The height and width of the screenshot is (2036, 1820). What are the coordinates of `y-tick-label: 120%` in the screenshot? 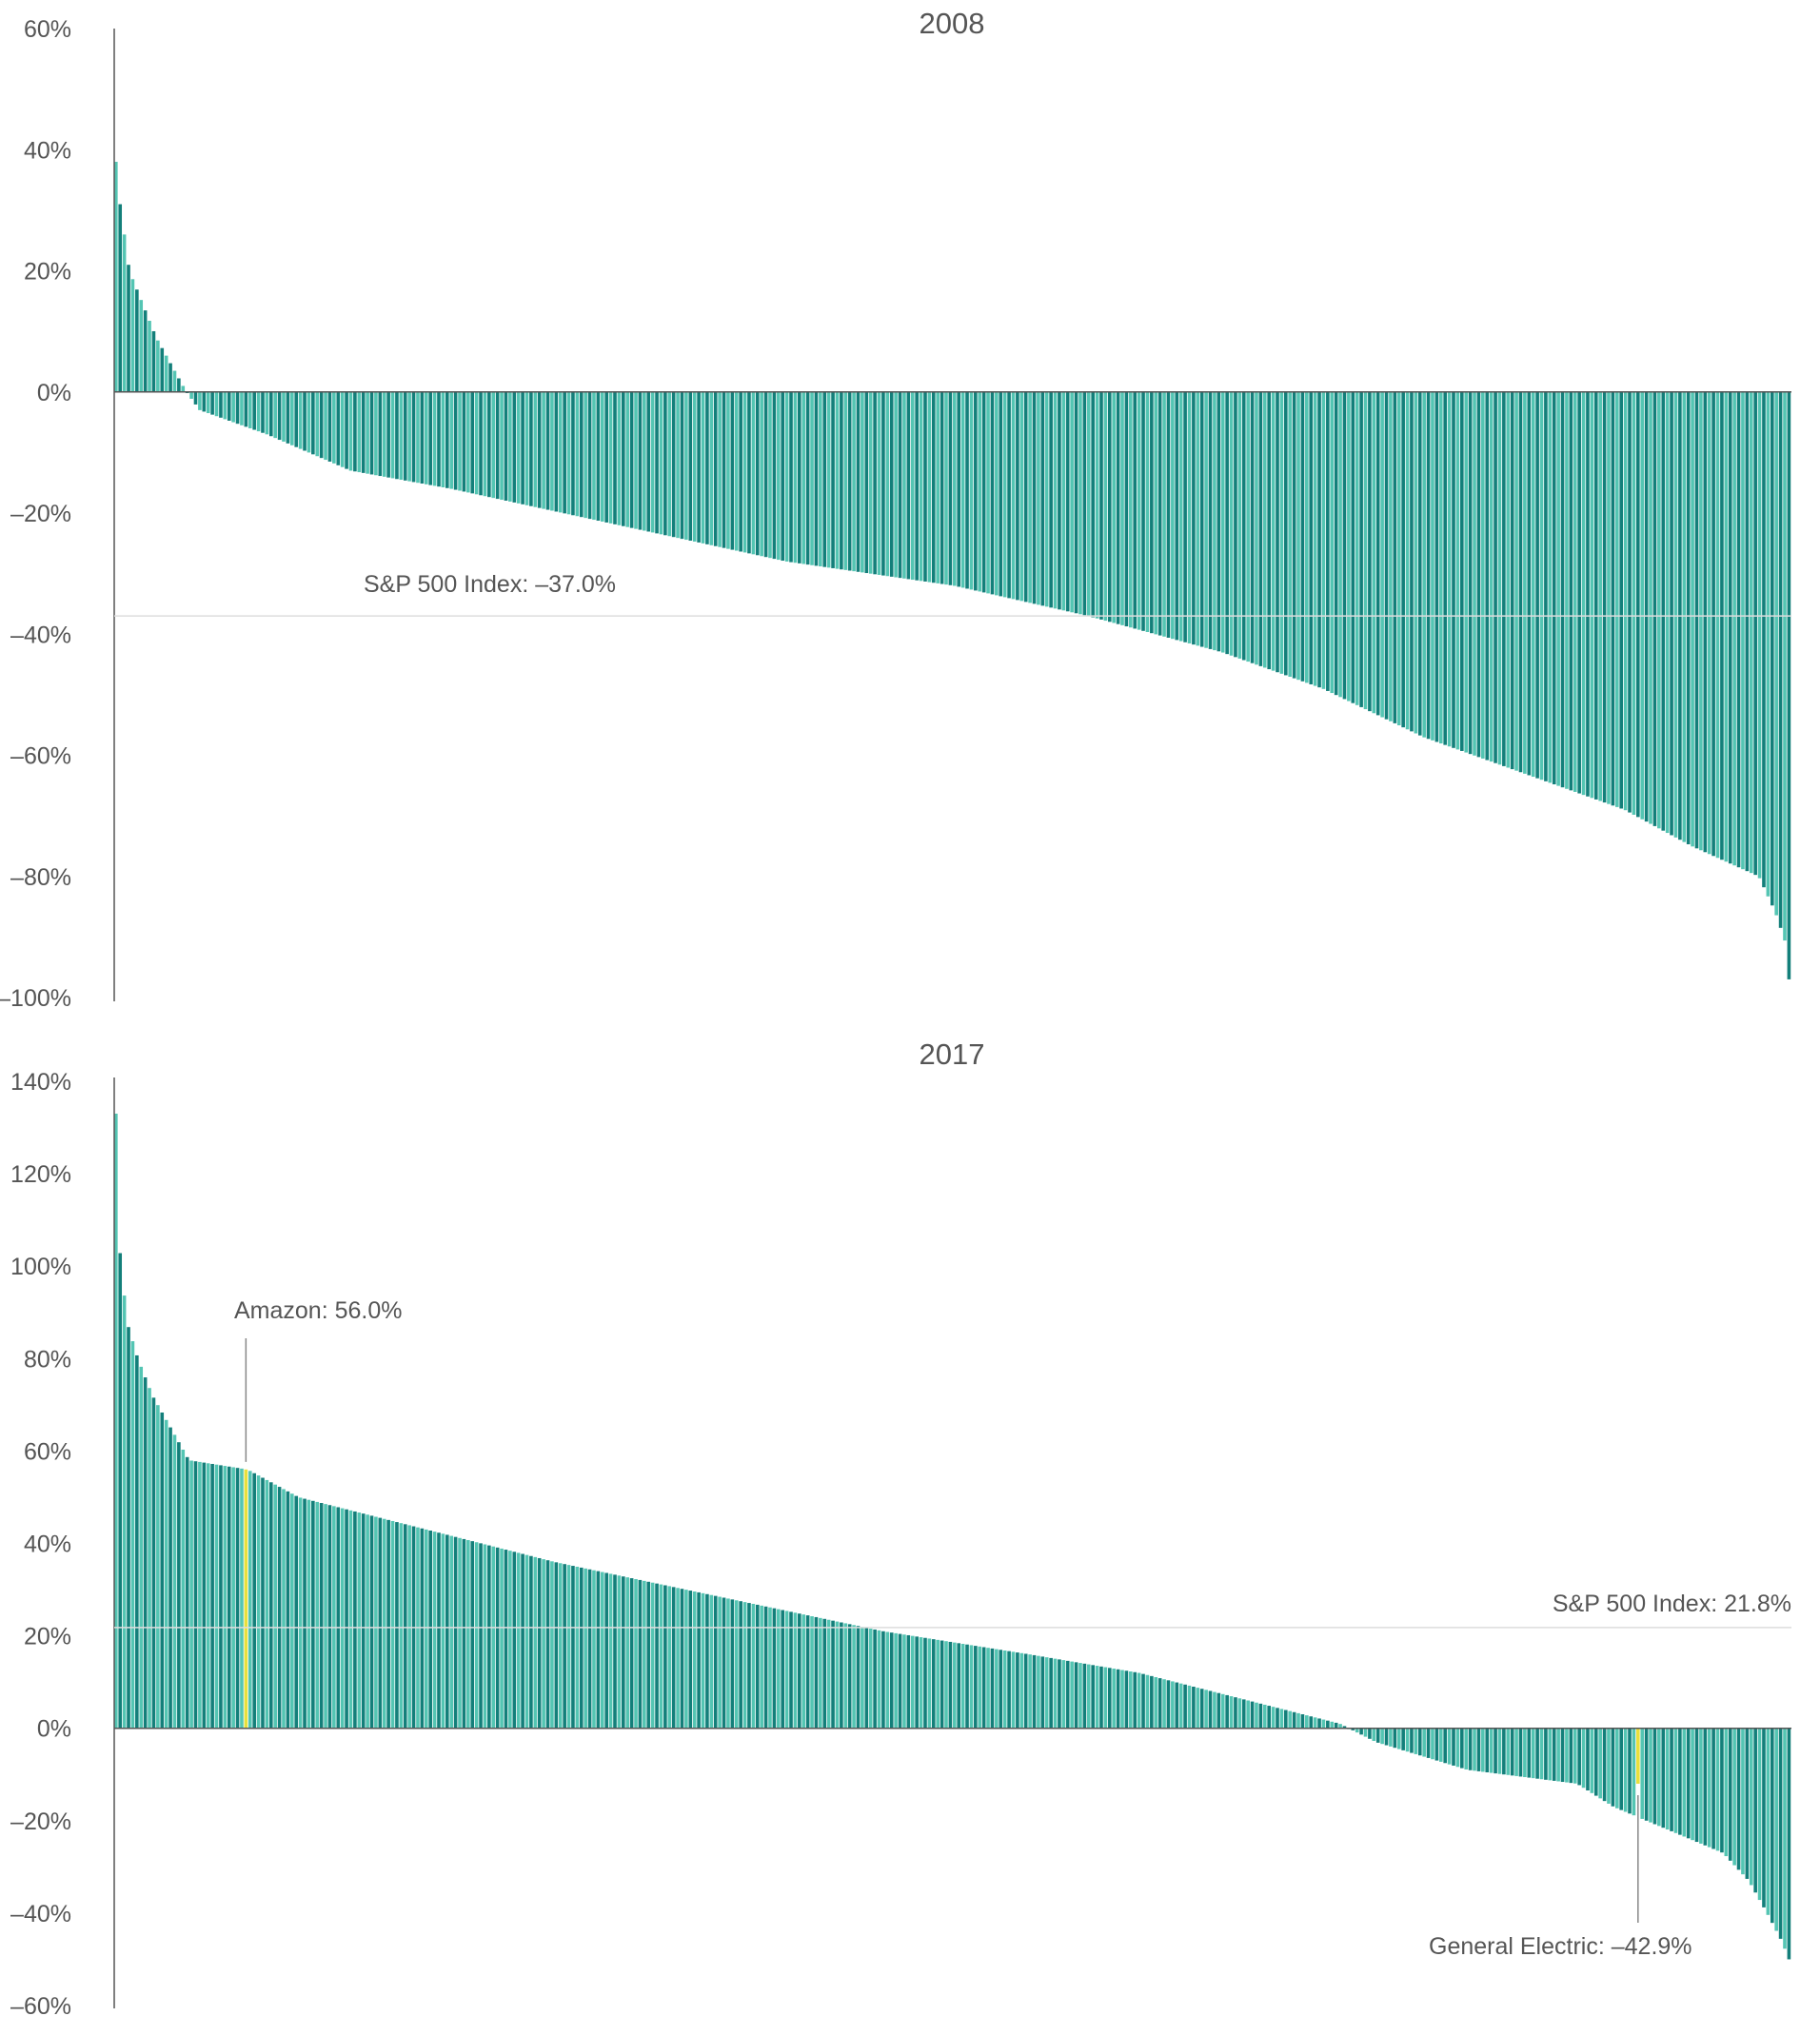 It's located at (40, 1175).